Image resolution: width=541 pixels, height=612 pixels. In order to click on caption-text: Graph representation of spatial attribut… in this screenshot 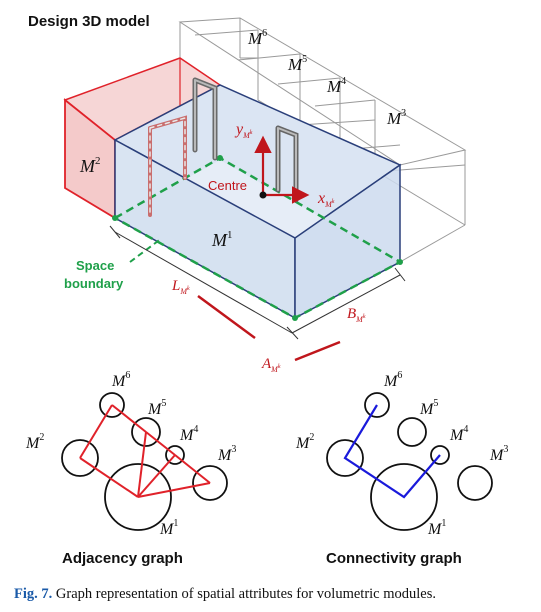, I will do `click(245, 594)`.